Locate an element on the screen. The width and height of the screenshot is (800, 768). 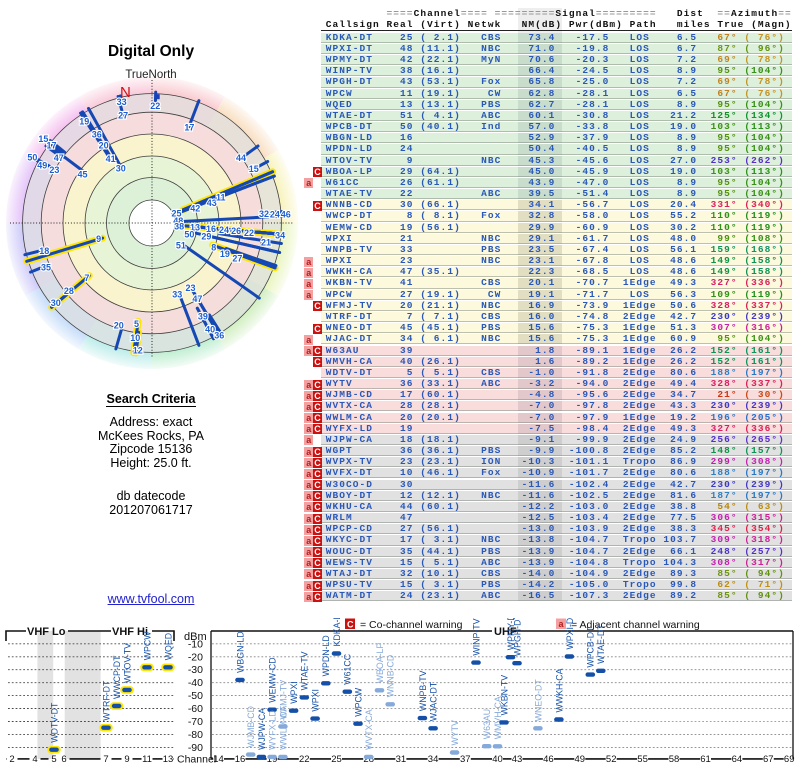
svg-text: 43 is located at coordinates (517, 759).